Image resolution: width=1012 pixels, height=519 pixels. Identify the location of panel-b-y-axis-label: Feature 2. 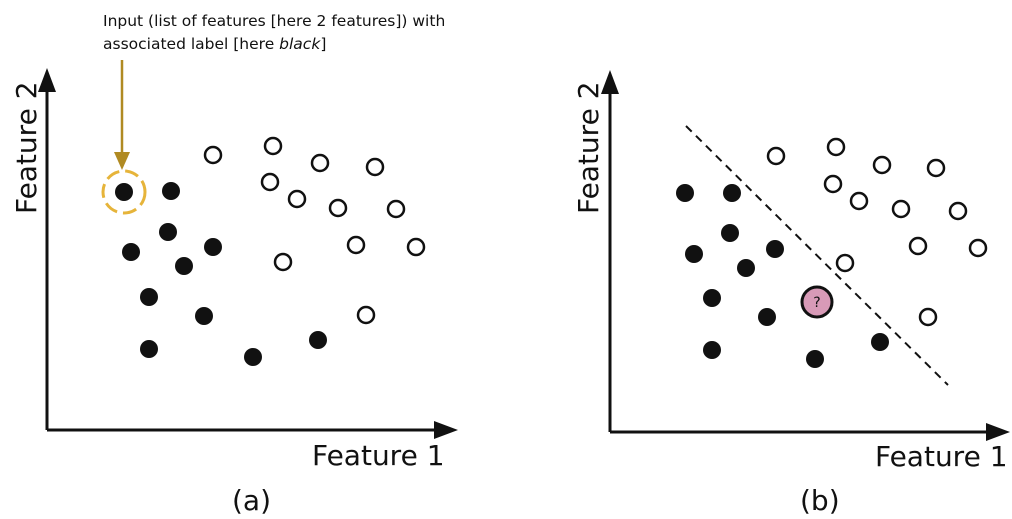
(588, 147).